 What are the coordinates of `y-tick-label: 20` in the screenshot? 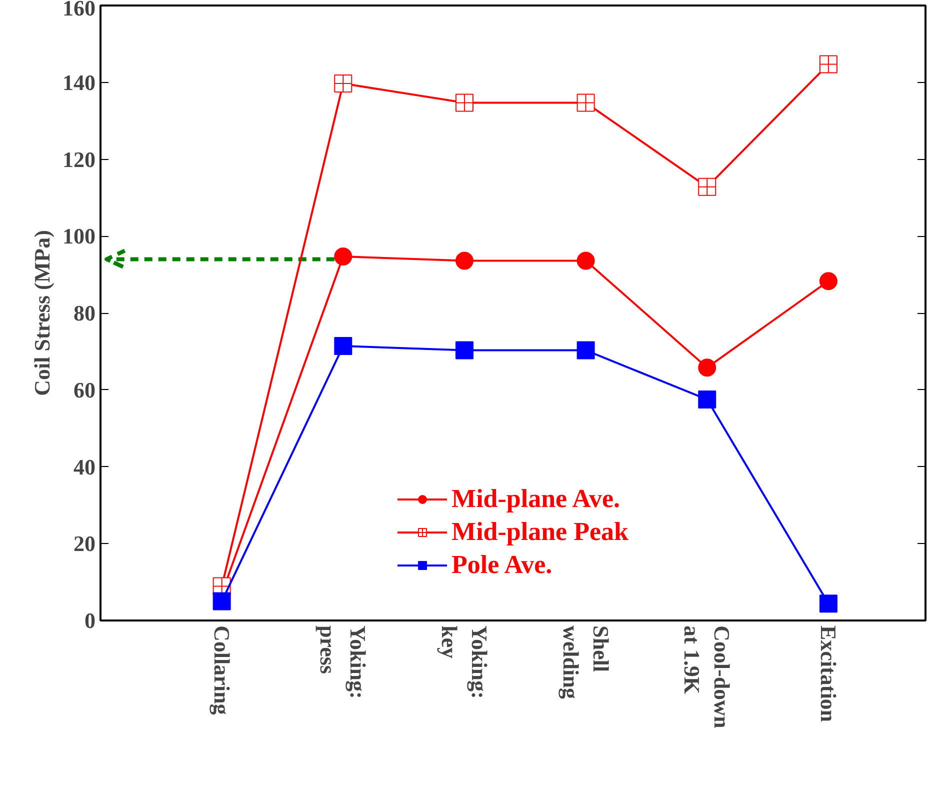 It's located at (85, 543).